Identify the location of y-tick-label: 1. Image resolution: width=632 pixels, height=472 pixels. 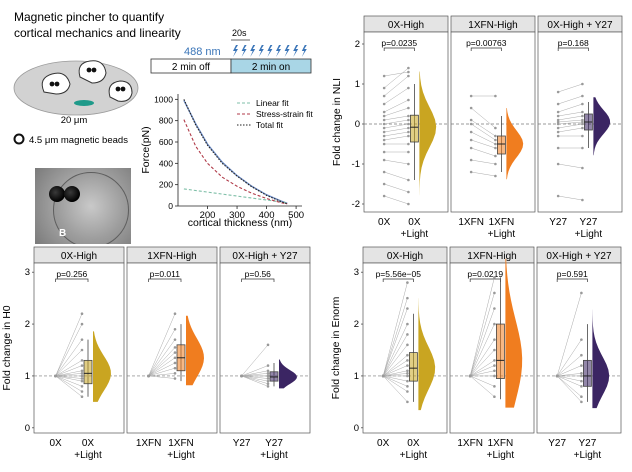
(357, 84).